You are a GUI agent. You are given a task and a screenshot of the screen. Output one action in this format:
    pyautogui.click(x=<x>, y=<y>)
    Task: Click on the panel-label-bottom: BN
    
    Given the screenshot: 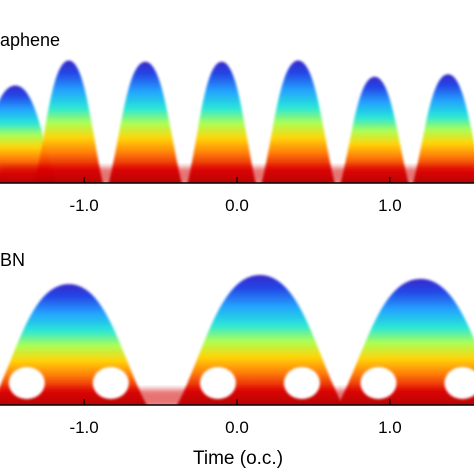 What is the action you would take?
    pyautogui.click(x=12, y=260)
    